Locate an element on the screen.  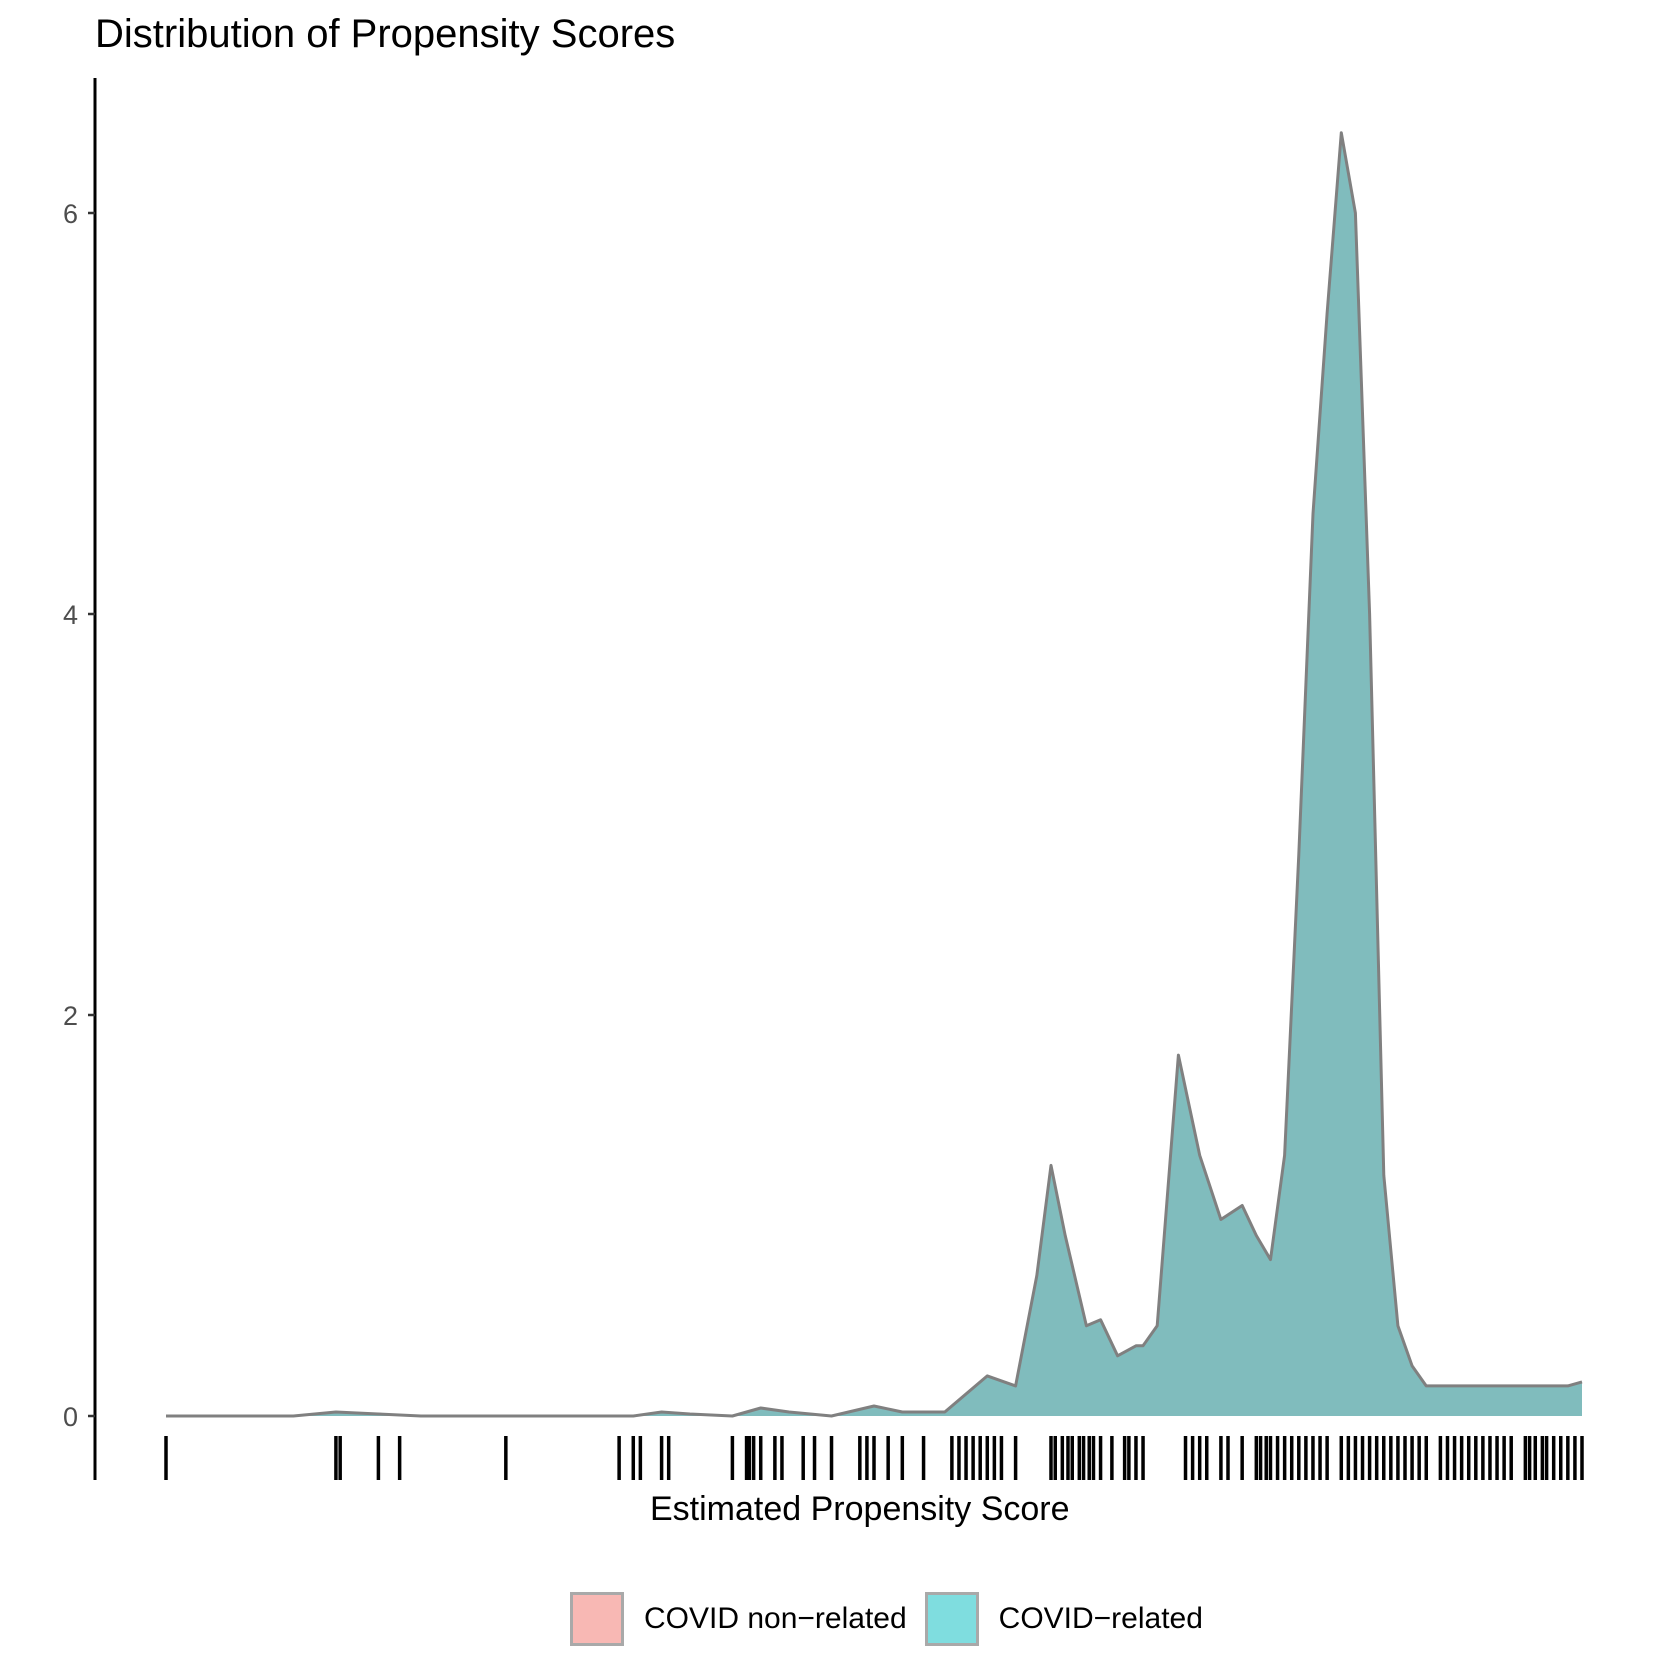
legend-label-non-related: COVID non−related is located at coordinates (775, 1618).